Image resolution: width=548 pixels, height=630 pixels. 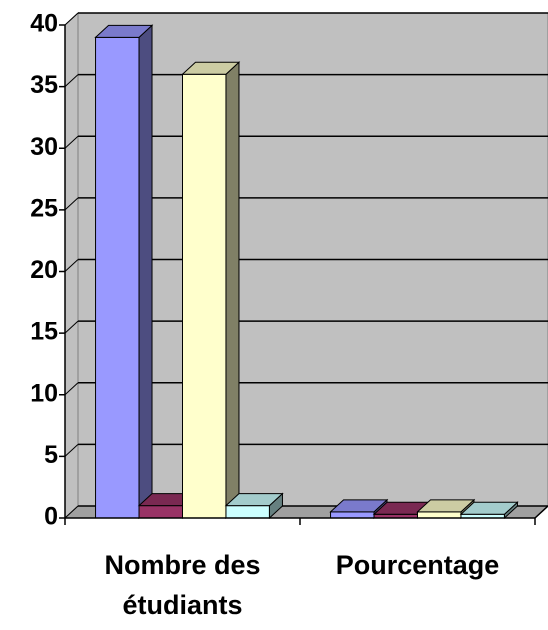 What do you see at coordinates (541, 512) in the screenshot?
I see `x-axis-end` at bounding box center [541, 512].